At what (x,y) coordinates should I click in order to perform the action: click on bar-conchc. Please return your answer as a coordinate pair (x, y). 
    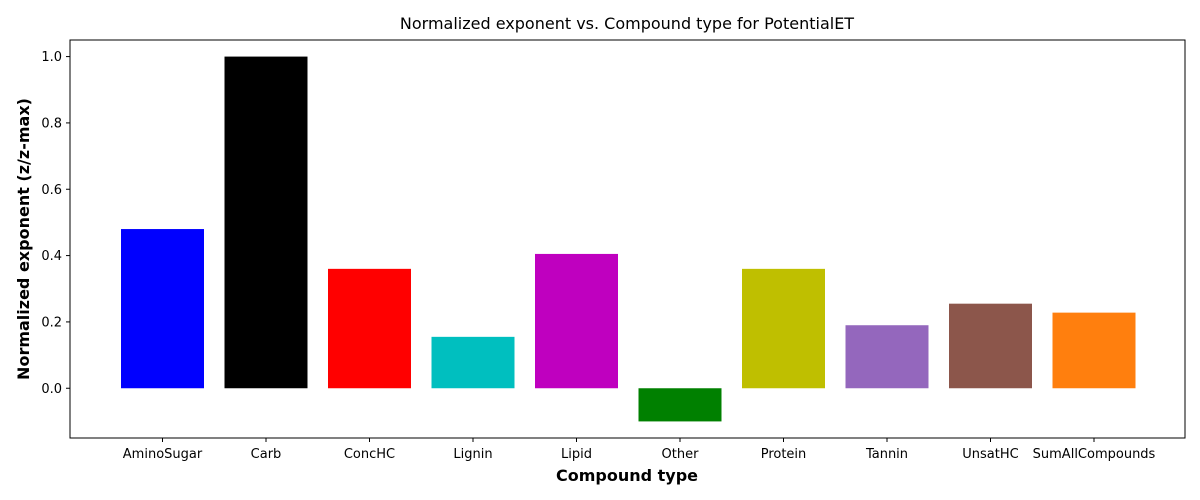
    Looking at the image, I should click on (369, 328).